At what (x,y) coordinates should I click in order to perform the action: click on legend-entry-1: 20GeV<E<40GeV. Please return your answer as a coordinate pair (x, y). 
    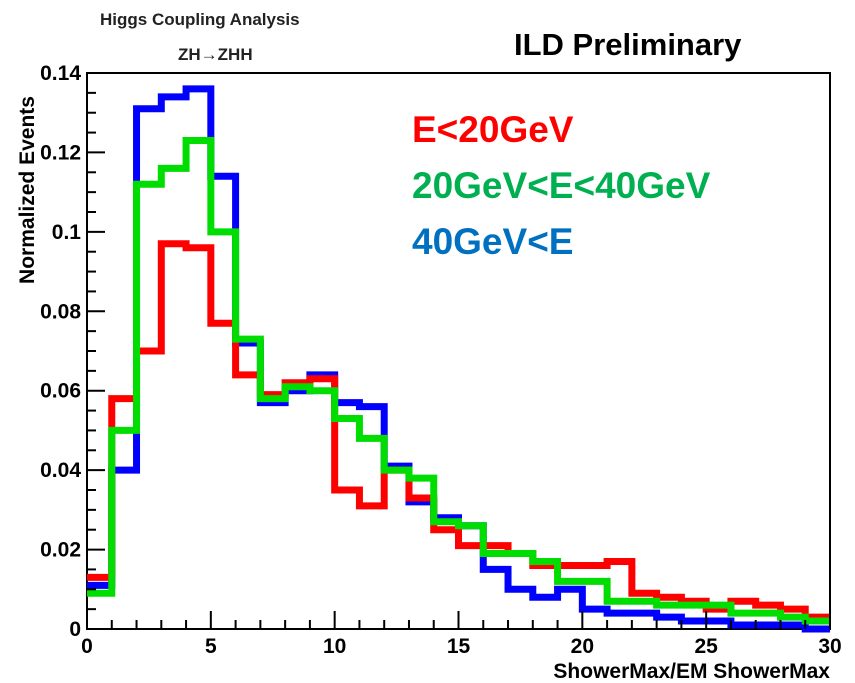
    Looking at the image, I should click on (561, 185).